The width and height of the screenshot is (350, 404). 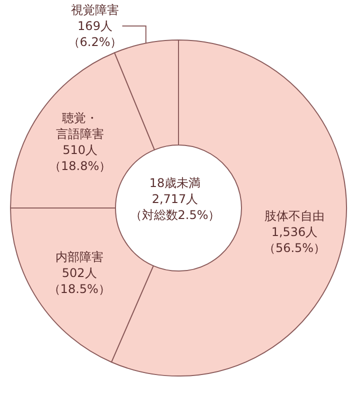 I want to click on slice-label: 聴覚・言語障害, so click(x=80, y=126).